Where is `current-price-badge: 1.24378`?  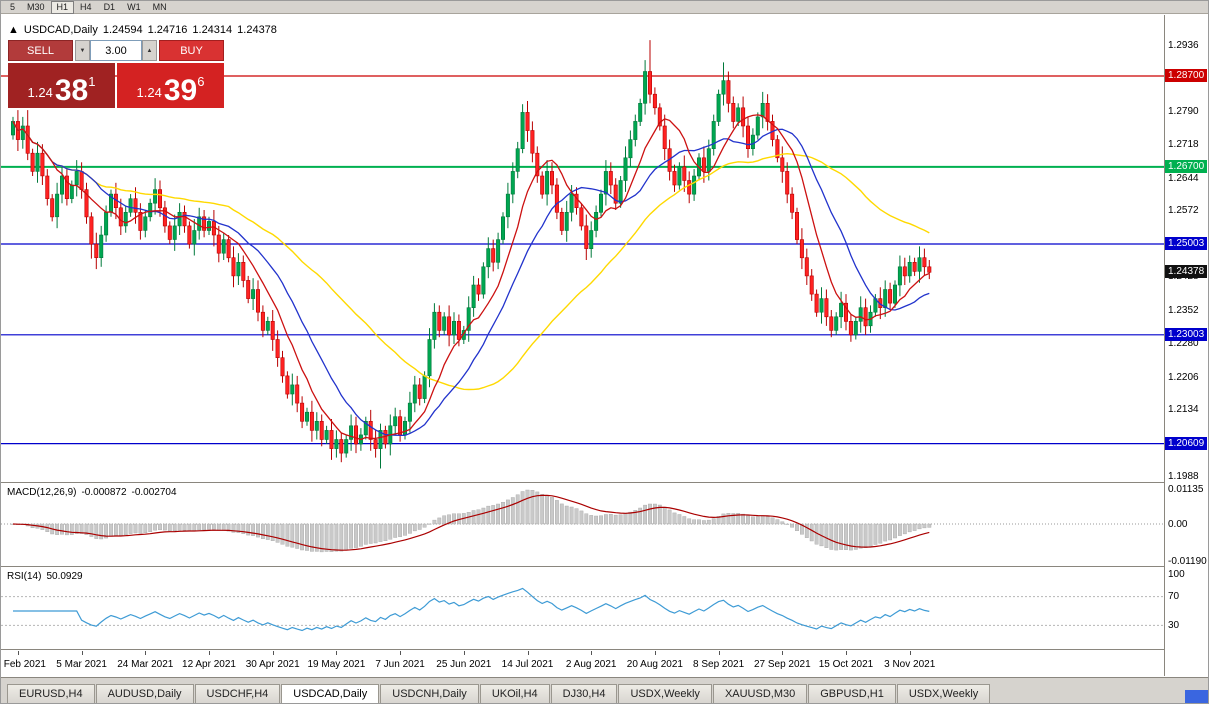 current-price-badge: 1.24378 is located at coordinates (1186, 271).